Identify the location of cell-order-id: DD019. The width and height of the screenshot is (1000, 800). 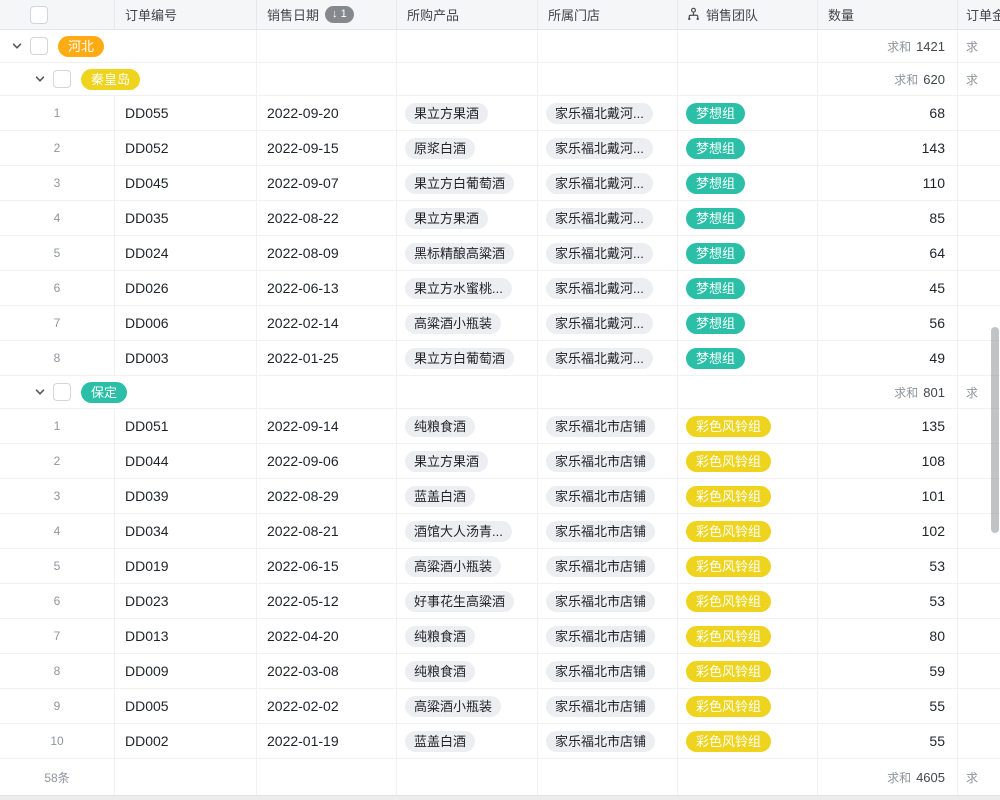
(186, 566).